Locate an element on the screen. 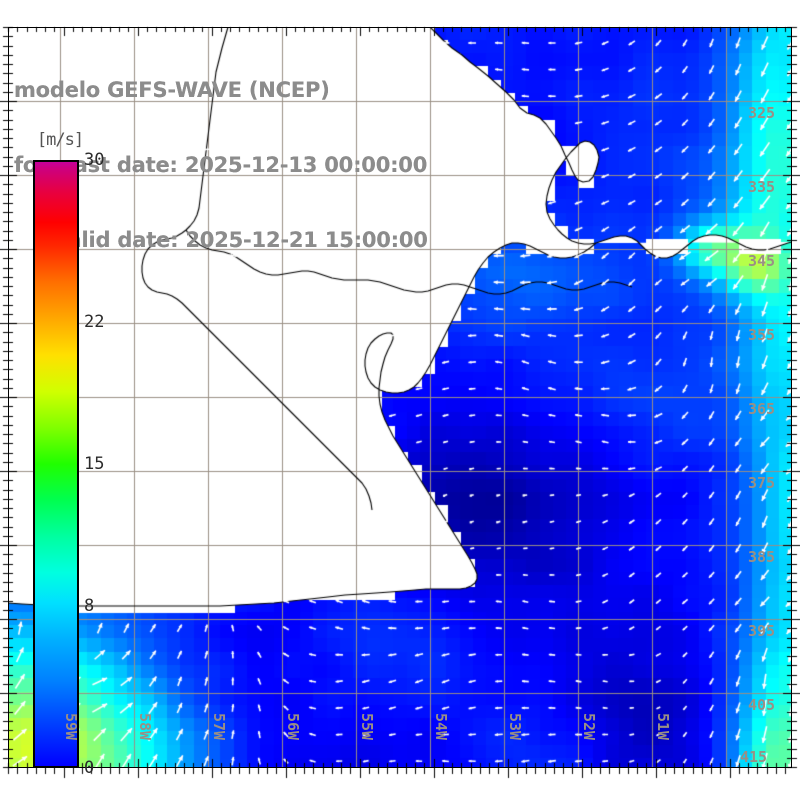  latitude-label-415: 415 is located at coordinates (754, 757).